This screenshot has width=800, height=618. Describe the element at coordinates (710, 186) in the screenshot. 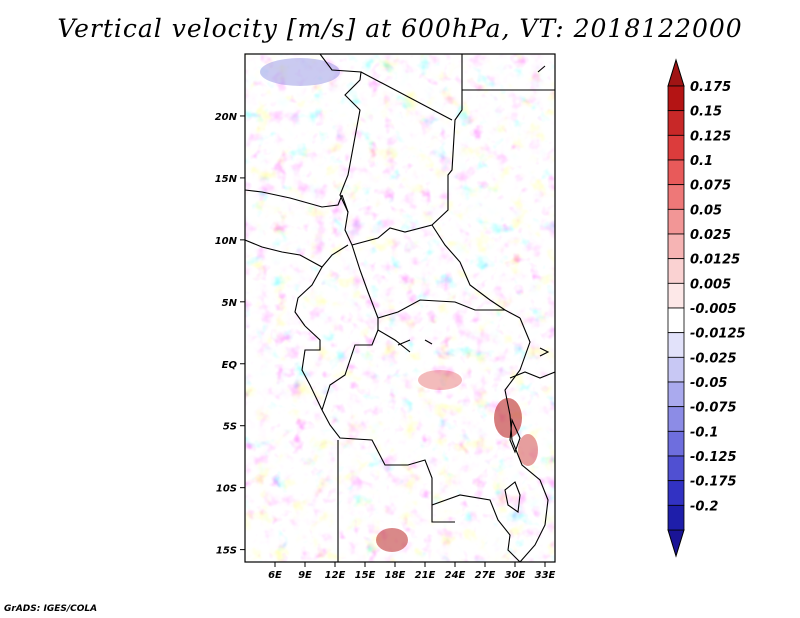

I see `colorbar-label: 0.075` at that location.